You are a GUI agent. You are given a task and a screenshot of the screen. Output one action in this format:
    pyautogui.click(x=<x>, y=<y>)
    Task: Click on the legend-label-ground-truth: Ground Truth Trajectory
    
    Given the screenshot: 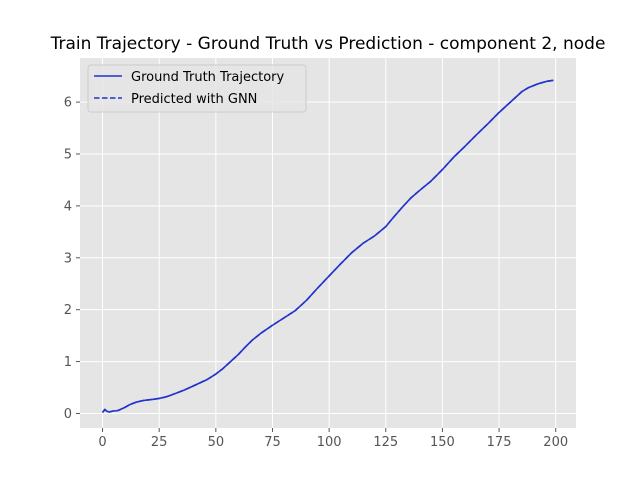 What is the action you would take?
    pyautogui.click(x=208, y=77)
    